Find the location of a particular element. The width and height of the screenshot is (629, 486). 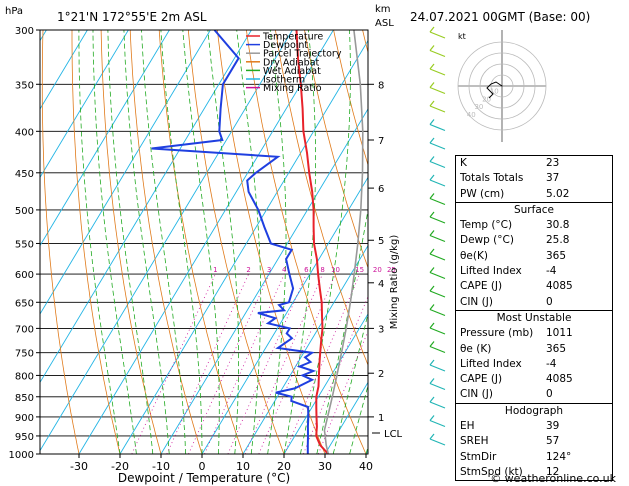

mu-cin-row: CIN (J) 0 is located at coordinates (534, 394).